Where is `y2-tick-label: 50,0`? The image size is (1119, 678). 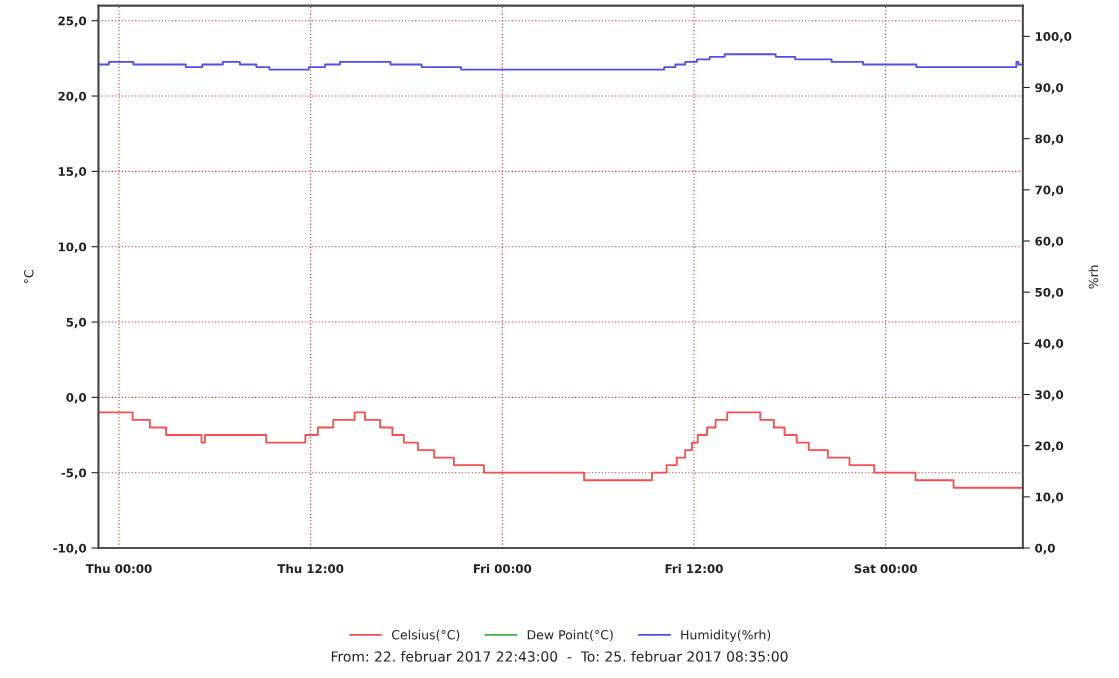
y2-tick-label: 50,0 is located at coordinates (1049, 293).